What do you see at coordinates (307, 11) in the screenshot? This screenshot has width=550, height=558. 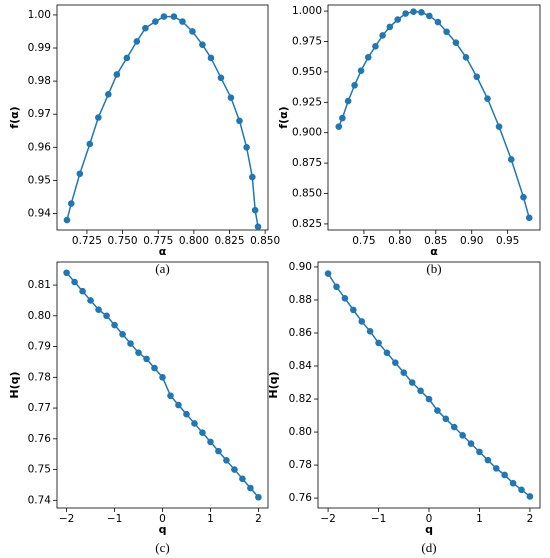 I see `y-tick-label: 1.000` at bounding box center [307, 11].